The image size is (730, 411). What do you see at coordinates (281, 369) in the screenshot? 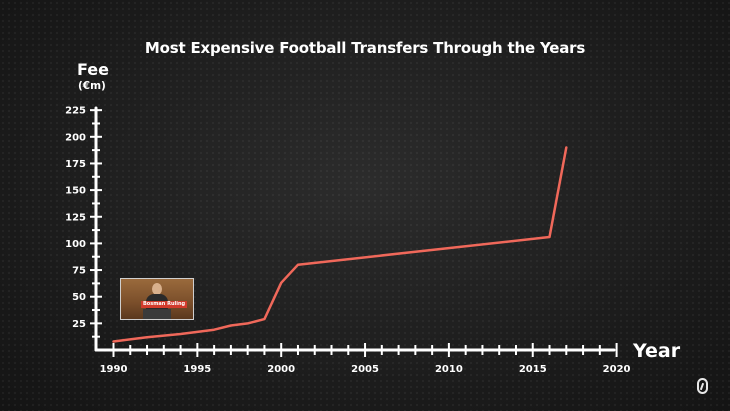
I see `x-tick-label: 2000` at bounding box center [281, 369].